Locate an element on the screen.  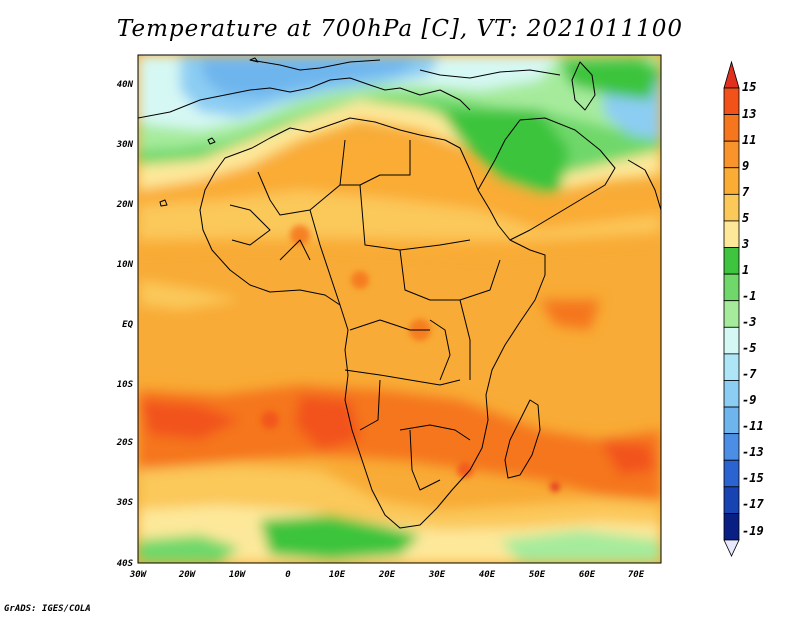
colorbar-label: 5 is located at coordinates (745, 218).